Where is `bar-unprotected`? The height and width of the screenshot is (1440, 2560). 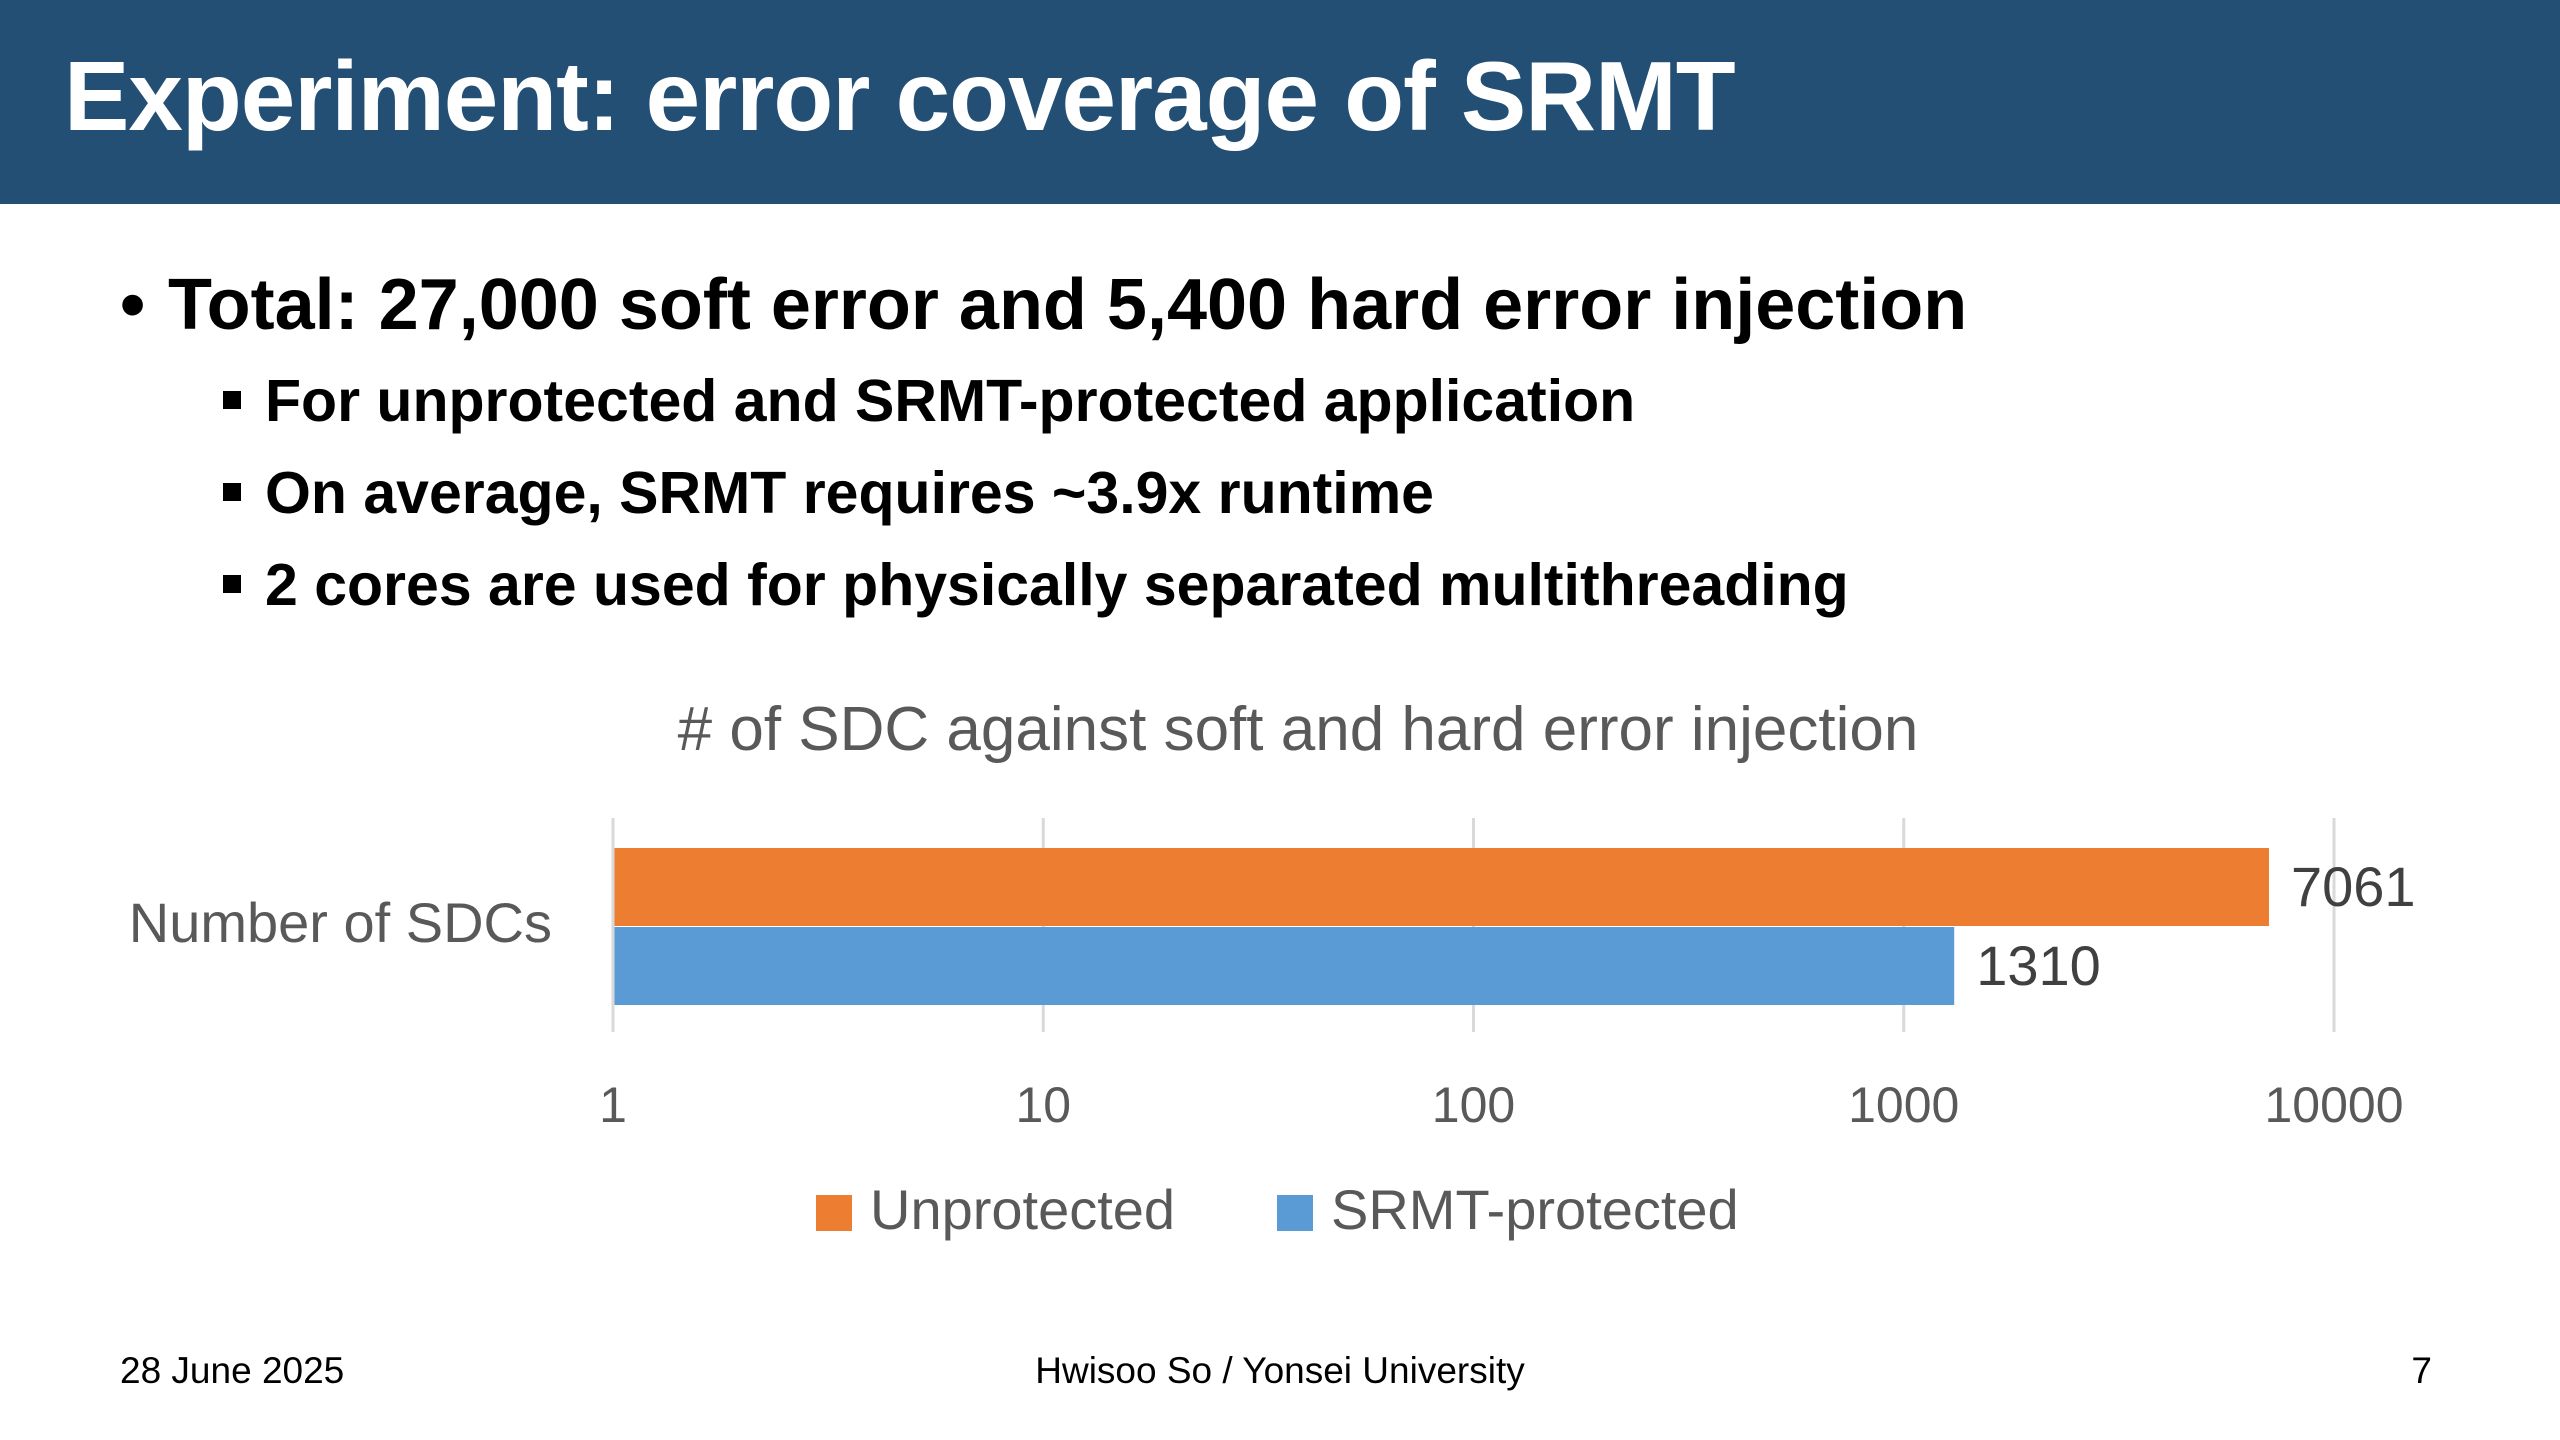
bar-unprotected is located at coordinates (1441, 887).